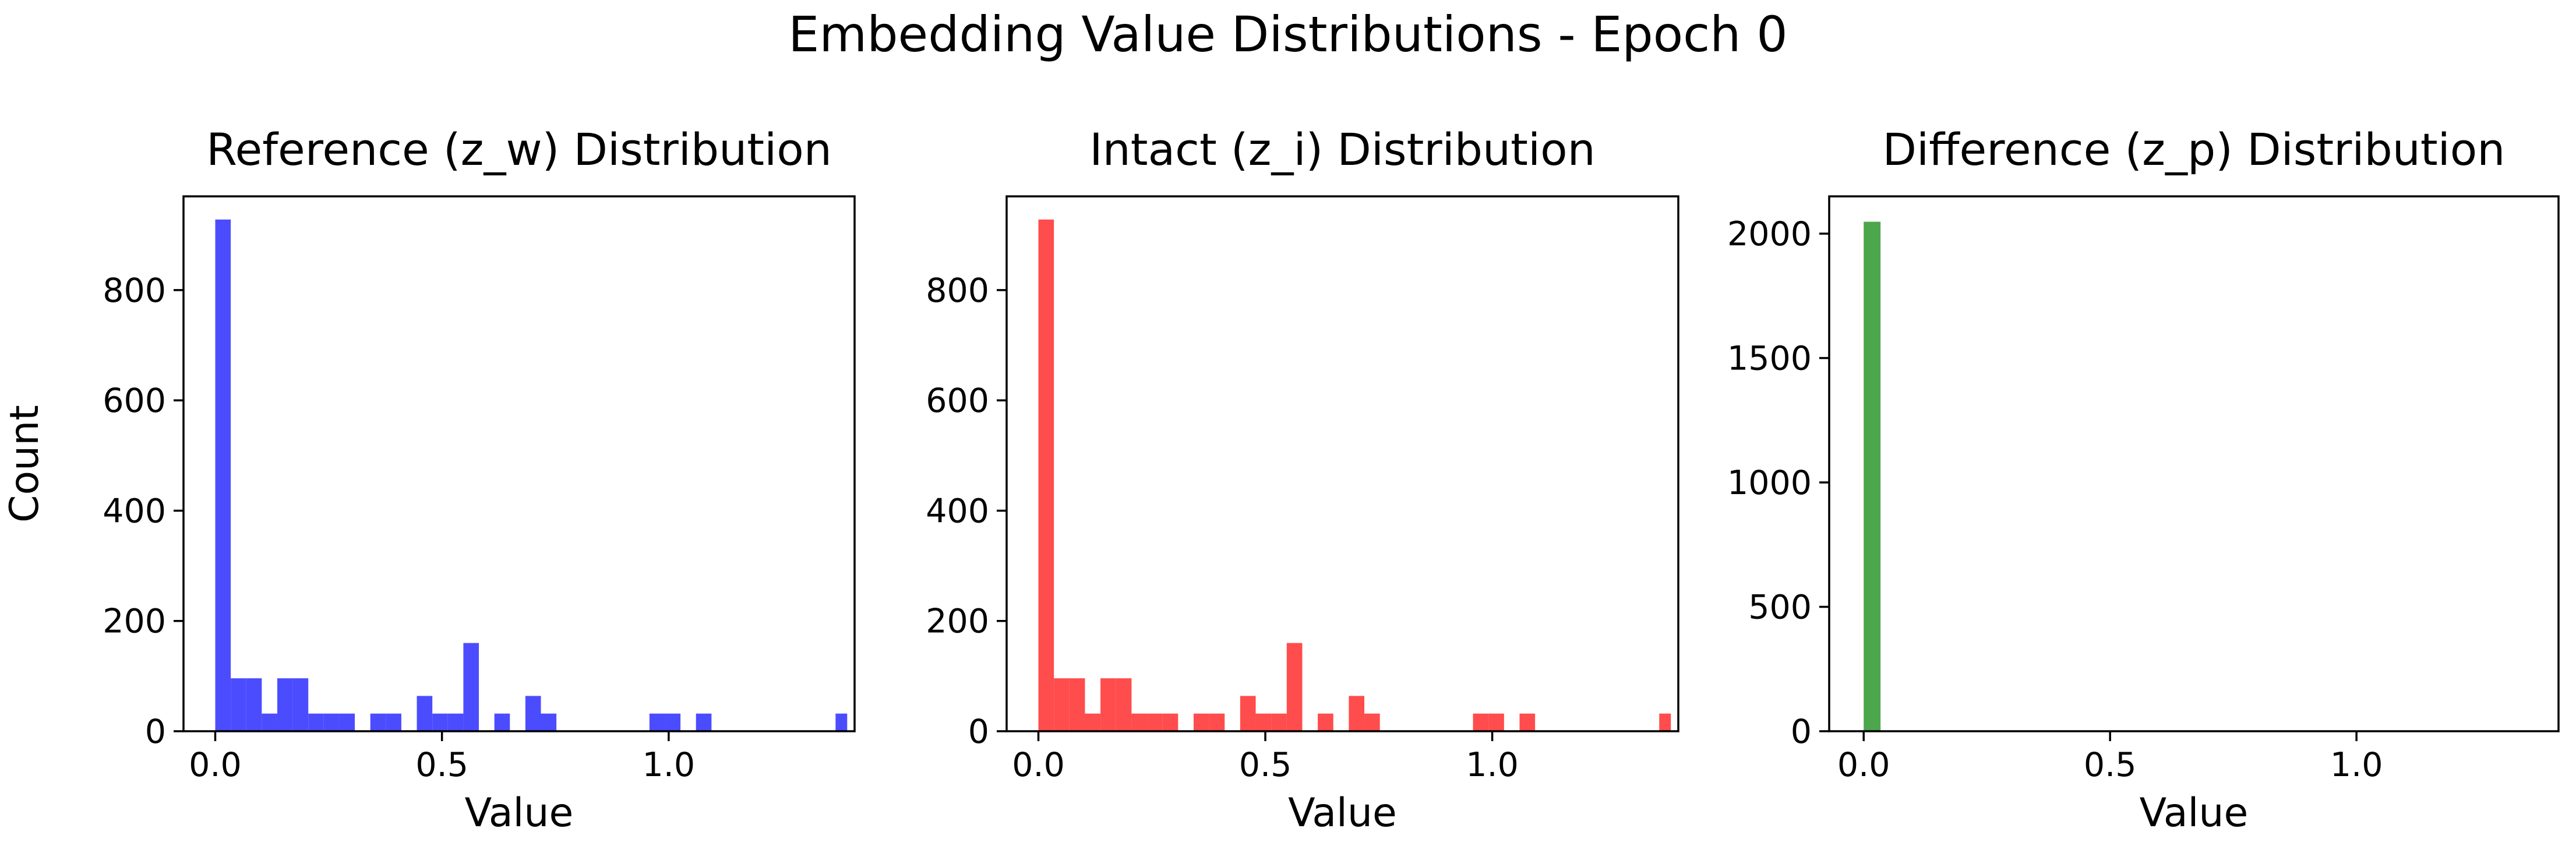  What do you see at coordinates (134, 401) in the screenshot?
I see `chart-0-y-tick-label-3: 600` at bounding box center [134, 401].